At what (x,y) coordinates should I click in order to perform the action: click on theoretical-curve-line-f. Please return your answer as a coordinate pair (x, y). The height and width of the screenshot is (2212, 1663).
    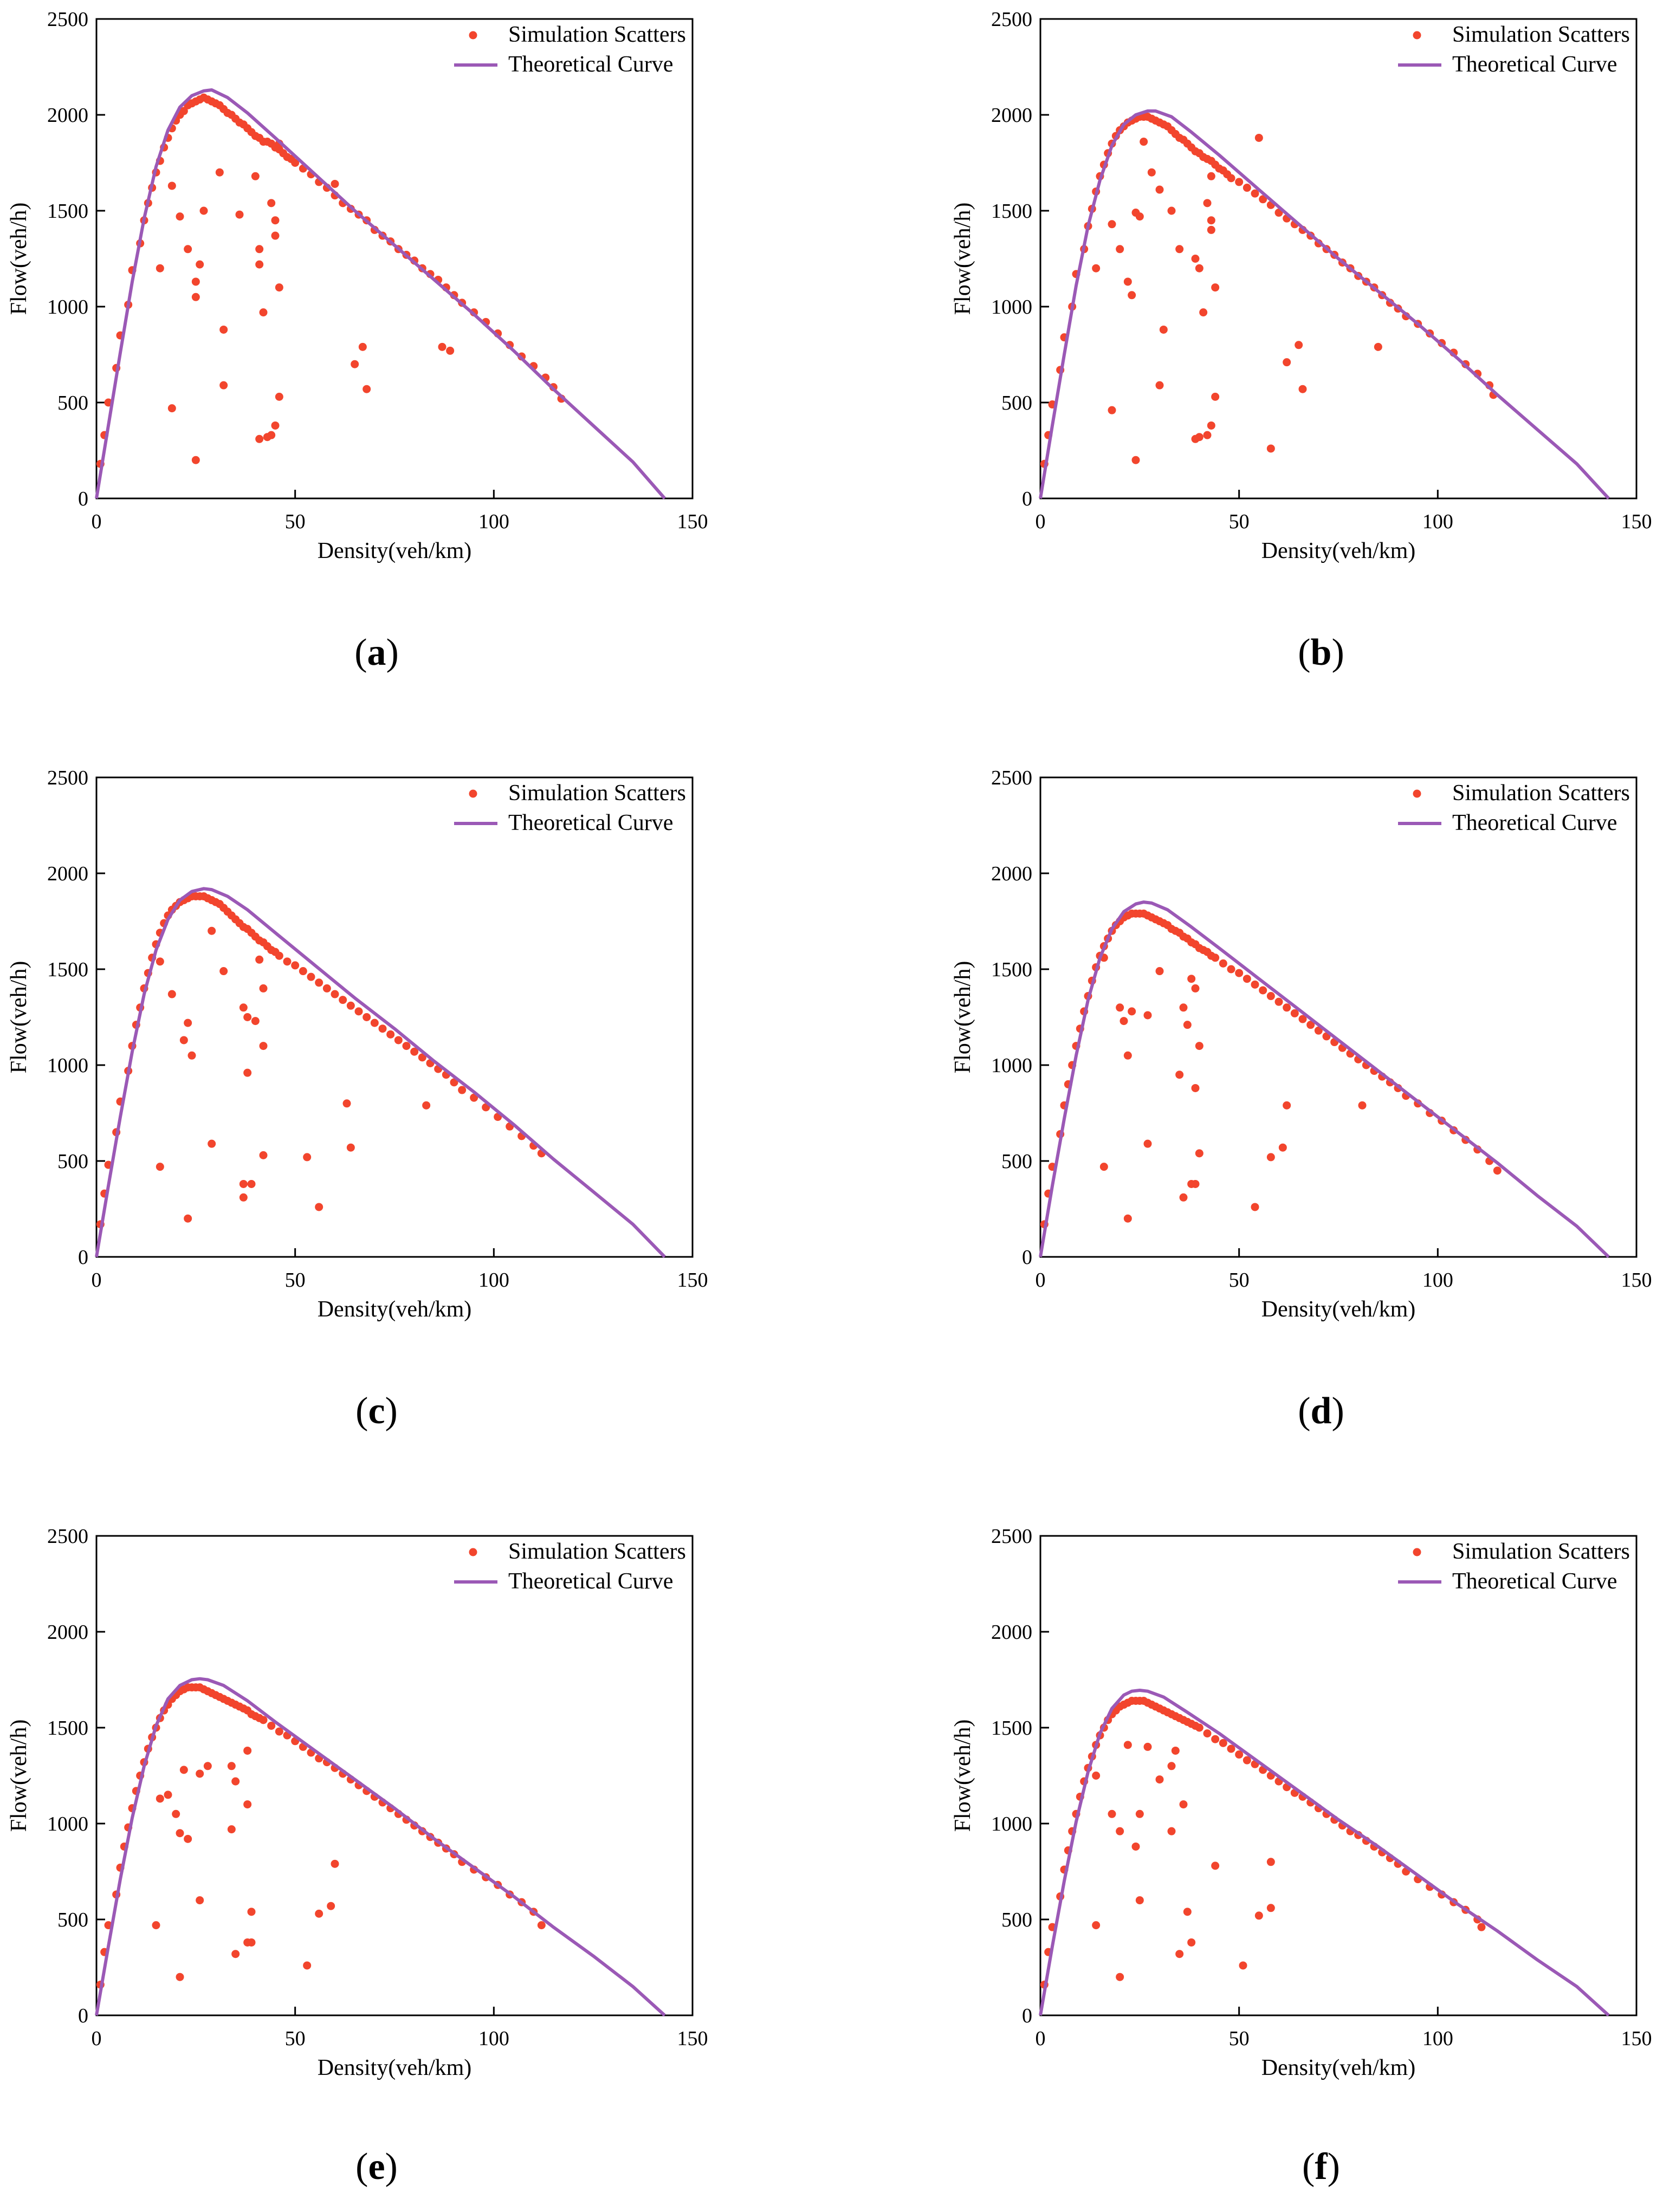
    Looking at the image, I should click on (1324, 1853).